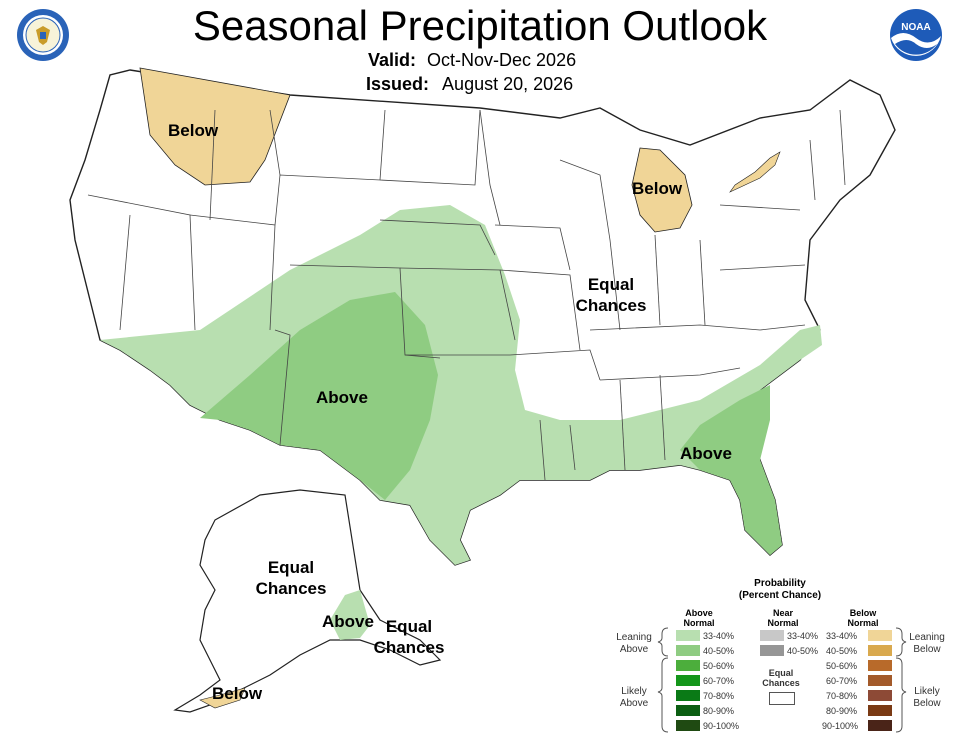  I want to click on below-row-label: 80-90%, so click(842, 711).